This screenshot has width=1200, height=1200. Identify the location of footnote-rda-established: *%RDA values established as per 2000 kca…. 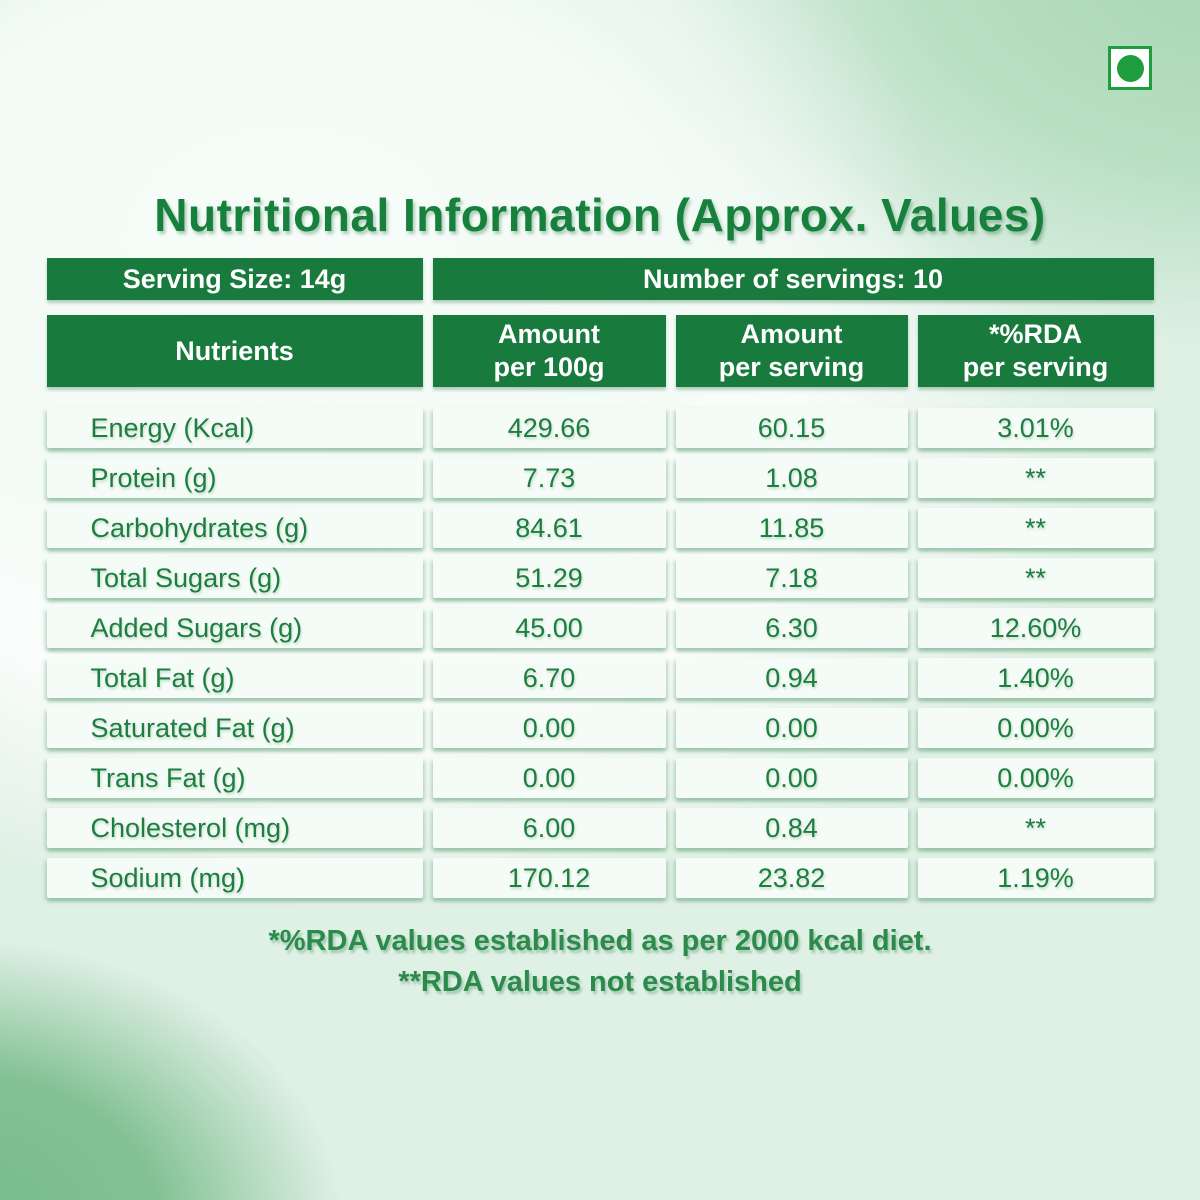
(600, 941).